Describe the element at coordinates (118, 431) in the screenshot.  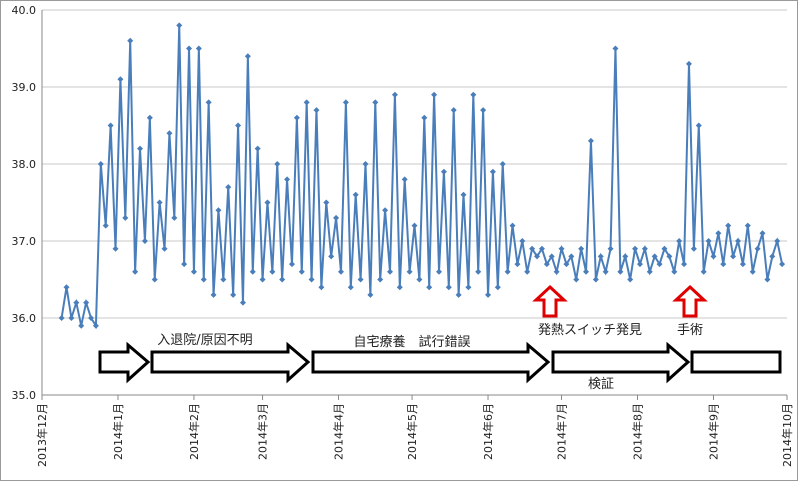
I see `x-tick-label: 2014年1月` at that location.